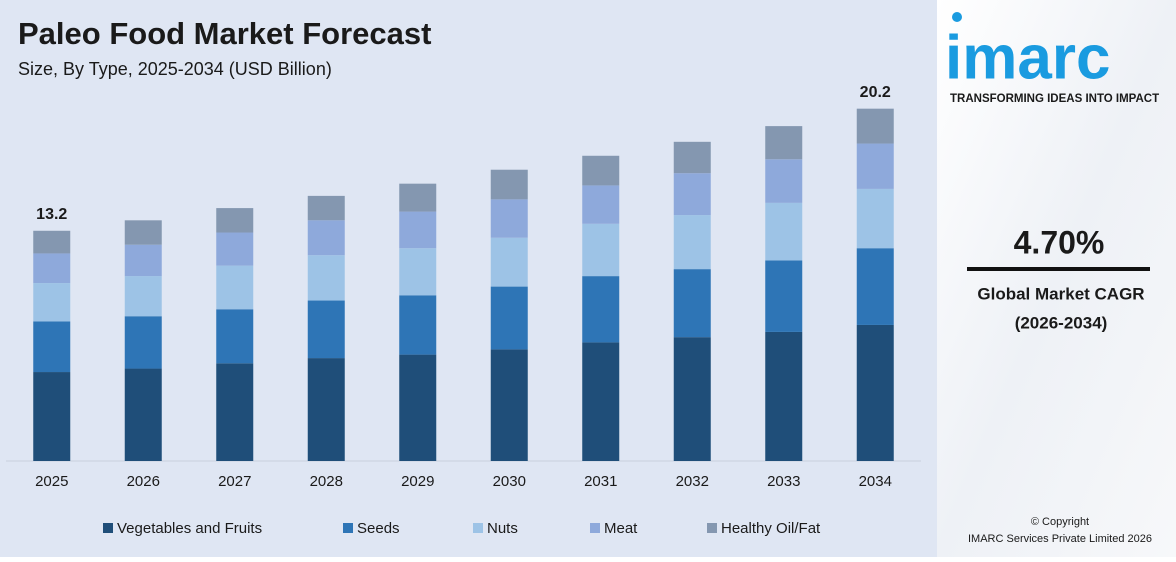  I want to click on chart-subtitle: Size, By Type, 2025-2034 (USD Billion), so click(175, 69).